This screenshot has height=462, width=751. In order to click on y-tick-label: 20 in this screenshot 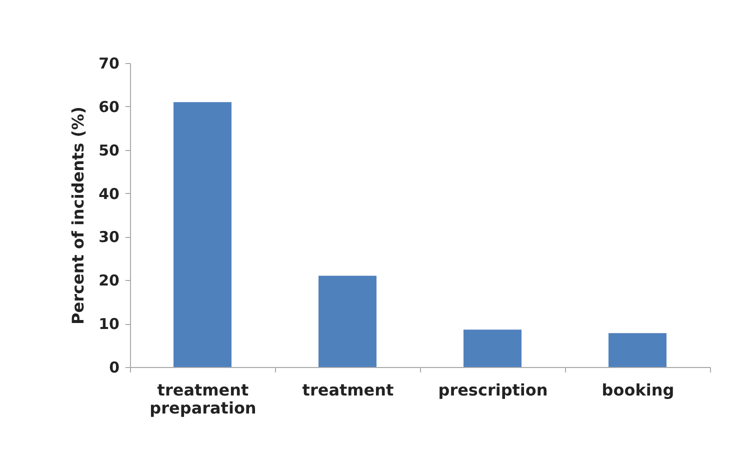, I will do `click(109, 281)`.